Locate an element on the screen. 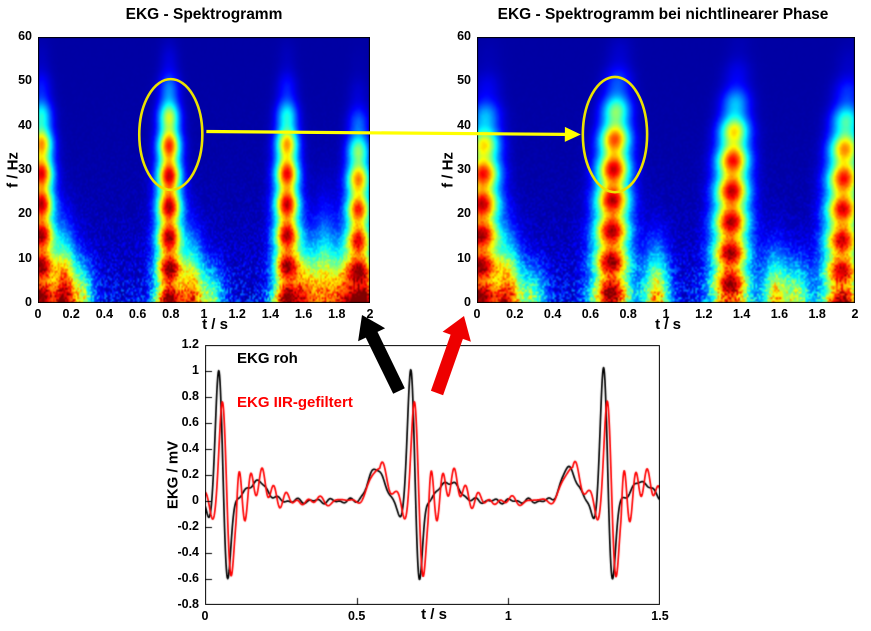 Image resolution: width=871 pixels, height=631 pixels. ecg-ytick-1.2: 1.2 is located at coordinates (190, 344).